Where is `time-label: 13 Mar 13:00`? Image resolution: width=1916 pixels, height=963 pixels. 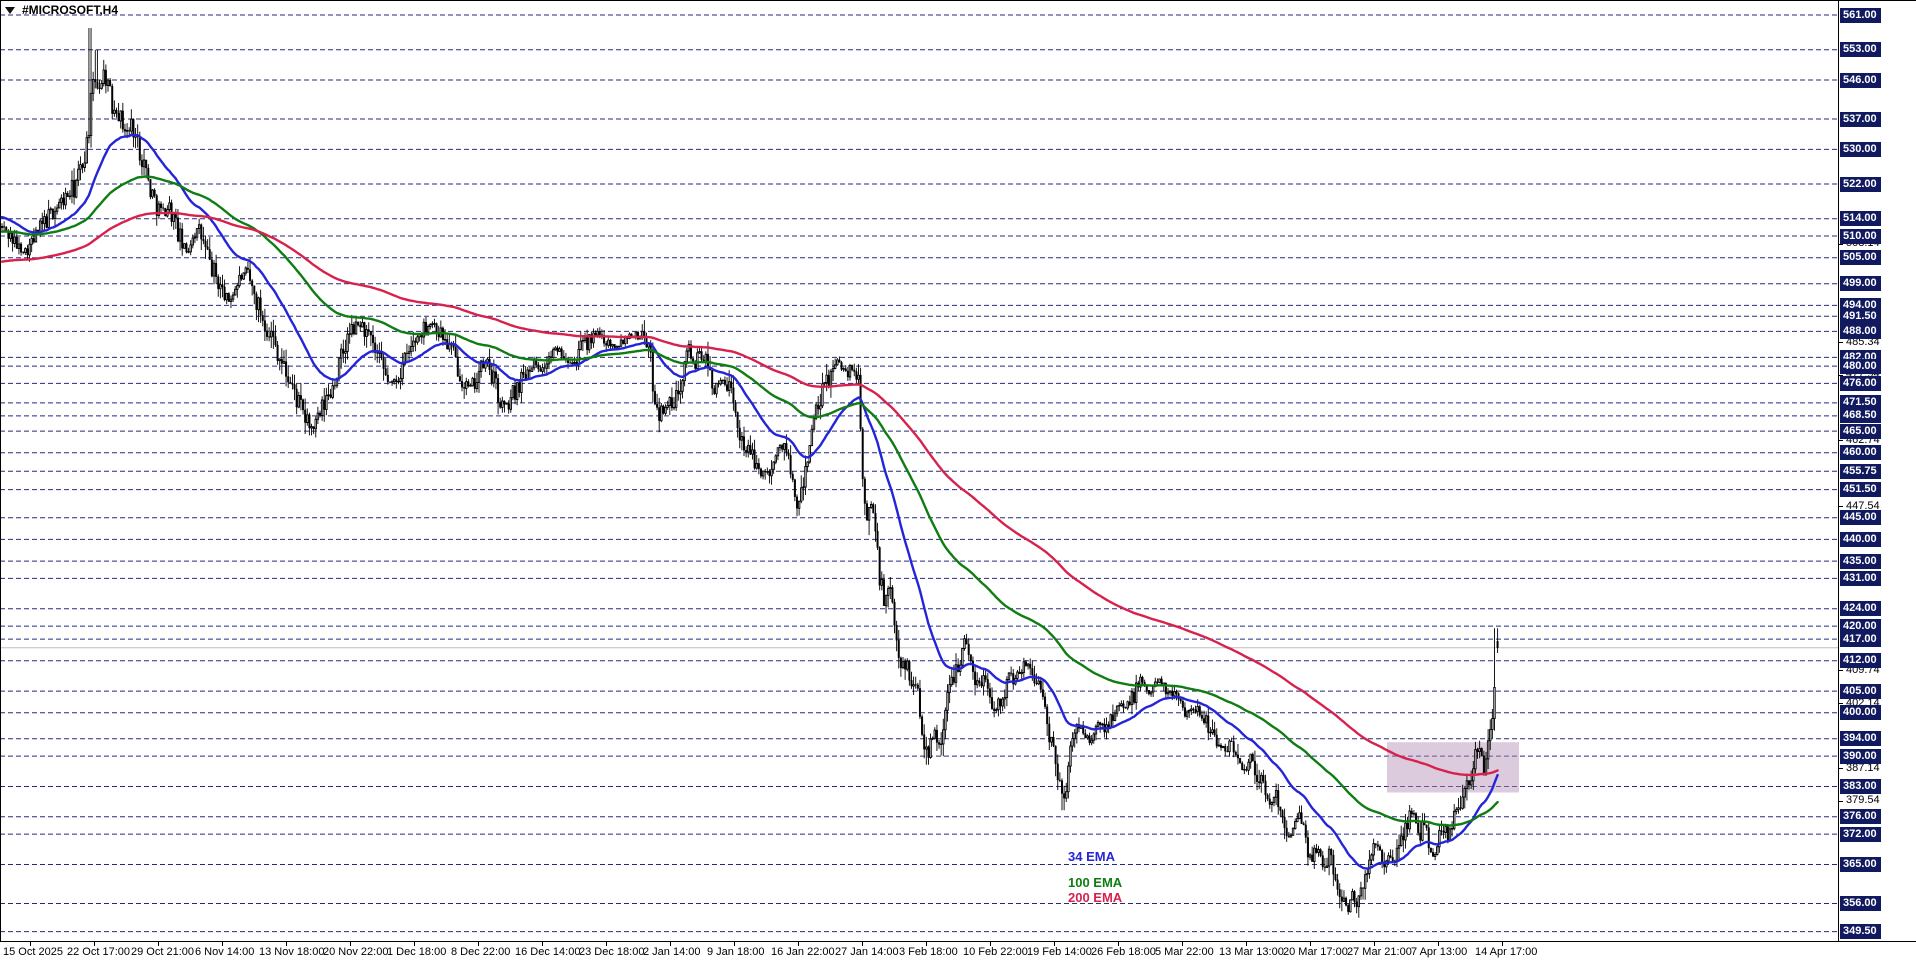 time-label: 13 Mar 13:00 is located at coordinates (1251, 952).